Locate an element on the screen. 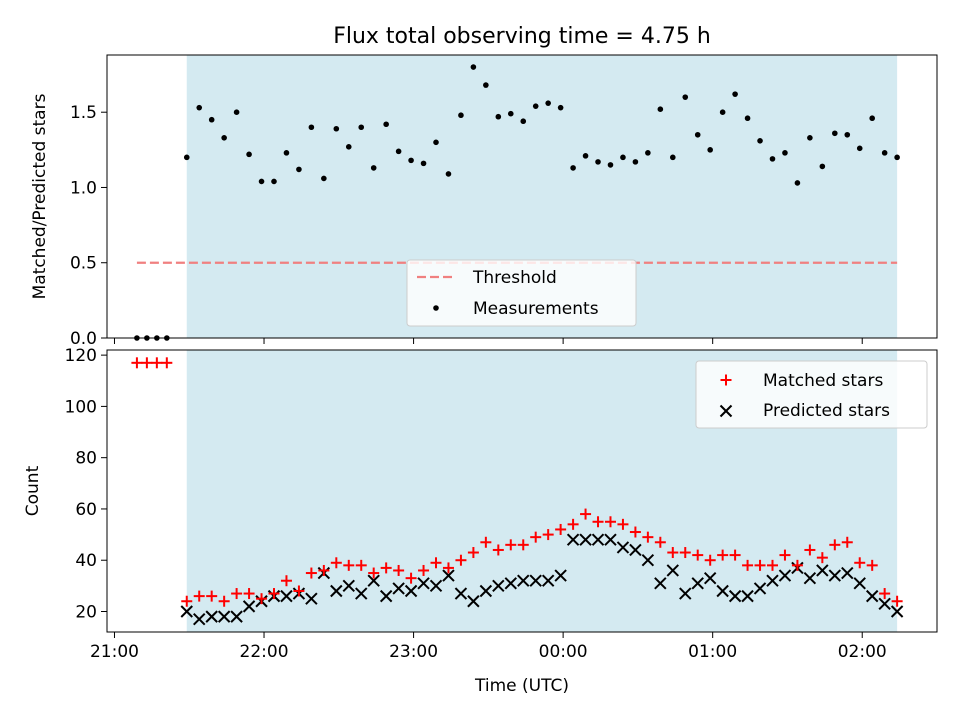 The image size is (960, 720). bottom-x-ticks: 21:00 22:00 23:00 00:00 01:00 02:00 is located at coordinates (488, 647).